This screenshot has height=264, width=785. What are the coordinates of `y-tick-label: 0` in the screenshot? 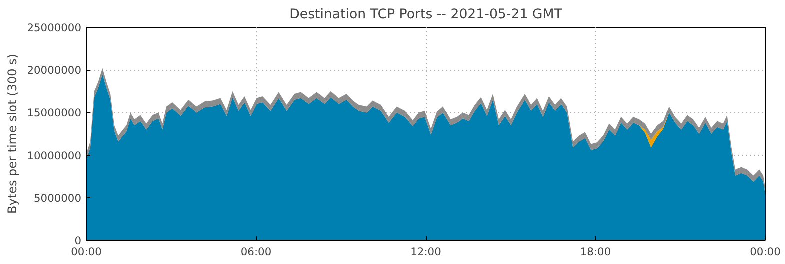 It's located at (78, 241).